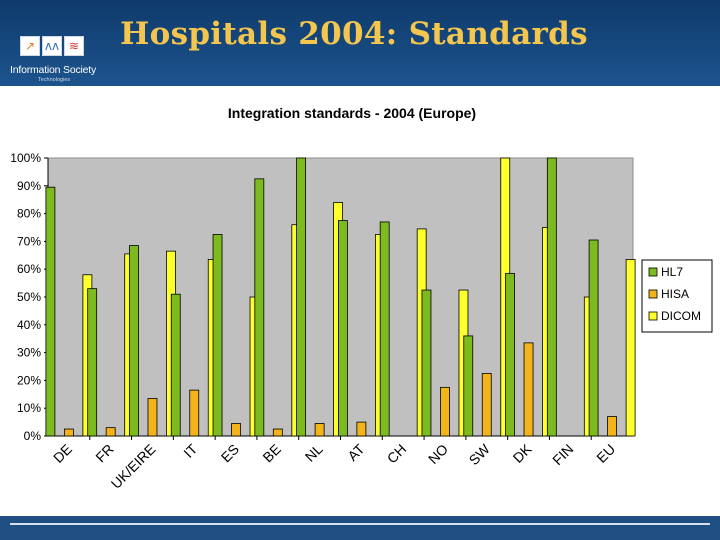 The width and height of the screenshot is (720, 540). Describe the element at coordinates (104, 453) in the screenshot. I see `x-tick-label: FR` at that location.